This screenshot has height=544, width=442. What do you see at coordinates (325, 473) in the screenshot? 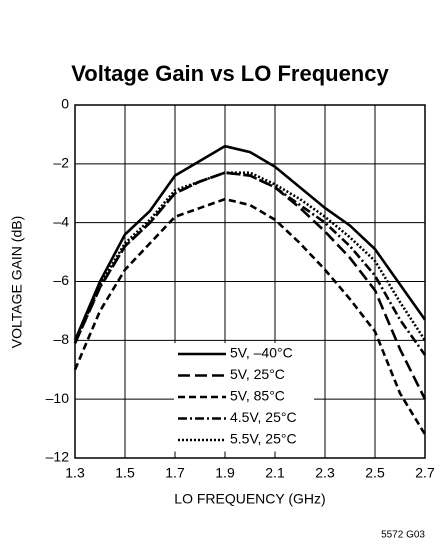
I see `x-tick-label: 2.3` at bounding box center [325, 473].